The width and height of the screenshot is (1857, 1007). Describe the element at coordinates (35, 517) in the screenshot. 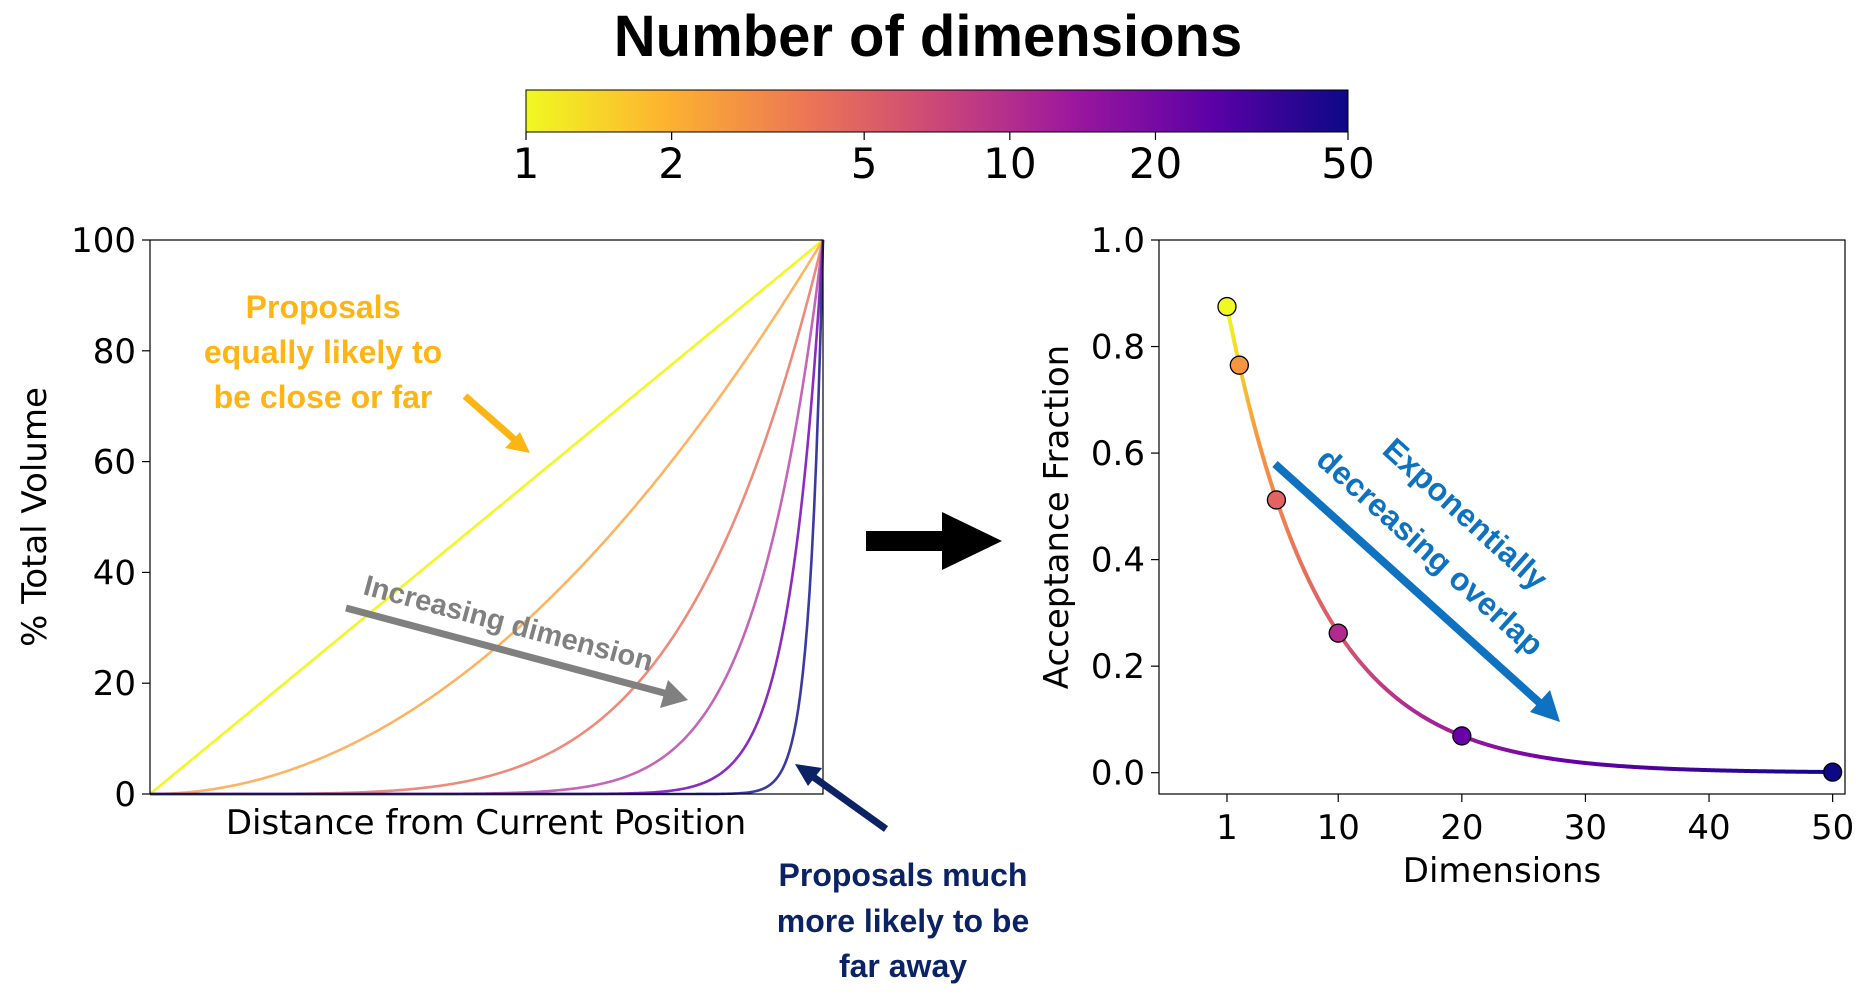

I see `left-chart-ylabel: % Total Volume` at that location.